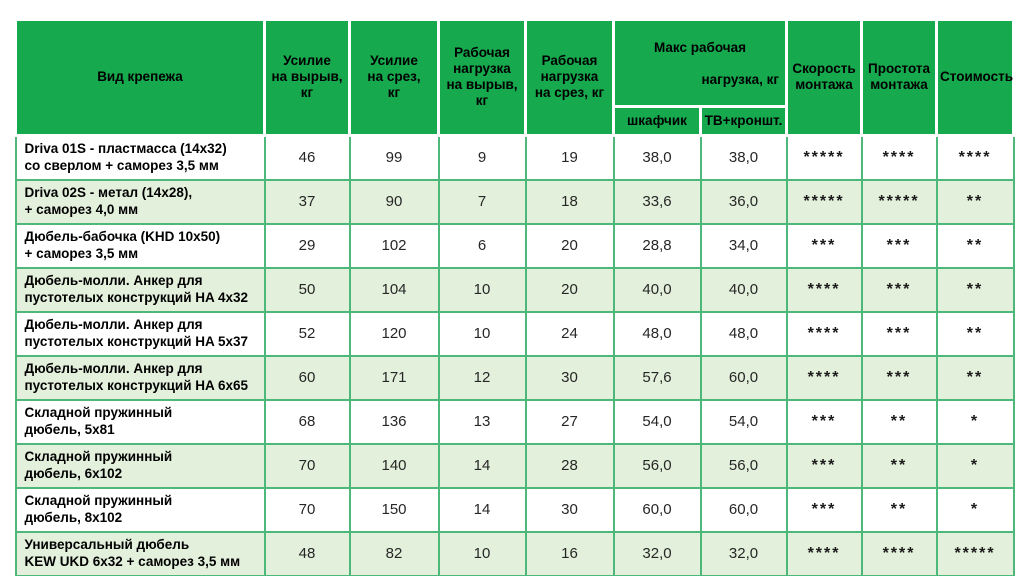 This screenshot has height=576, width=1024. What do you see at coordinates (657, 120) in the screenshot?
I see `subcol-header-cabinet: шкафчик` at bounding box center [657, 120].